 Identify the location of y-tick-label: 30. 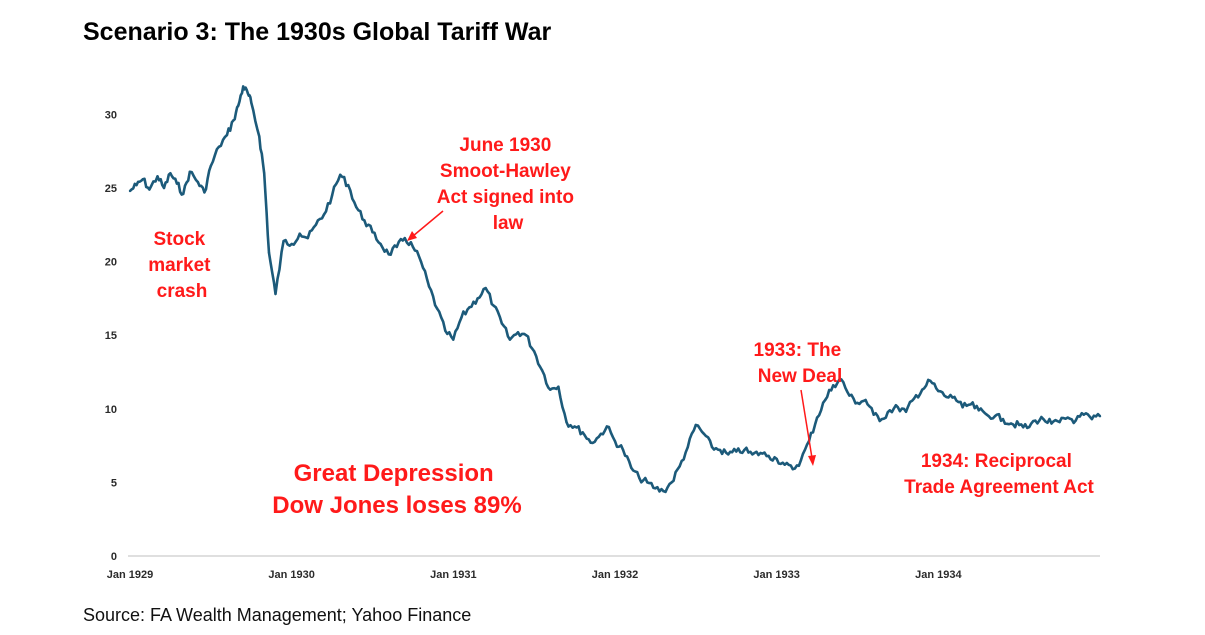
(111, 115).